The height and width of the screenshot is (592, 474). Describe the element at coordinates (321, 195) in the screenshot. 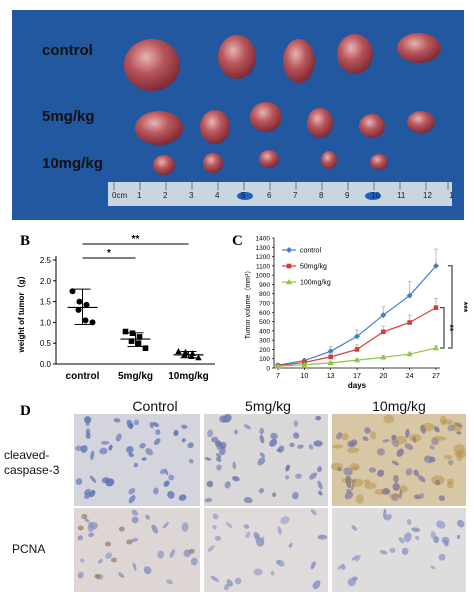

I see `ruler-label: 8` at that location.